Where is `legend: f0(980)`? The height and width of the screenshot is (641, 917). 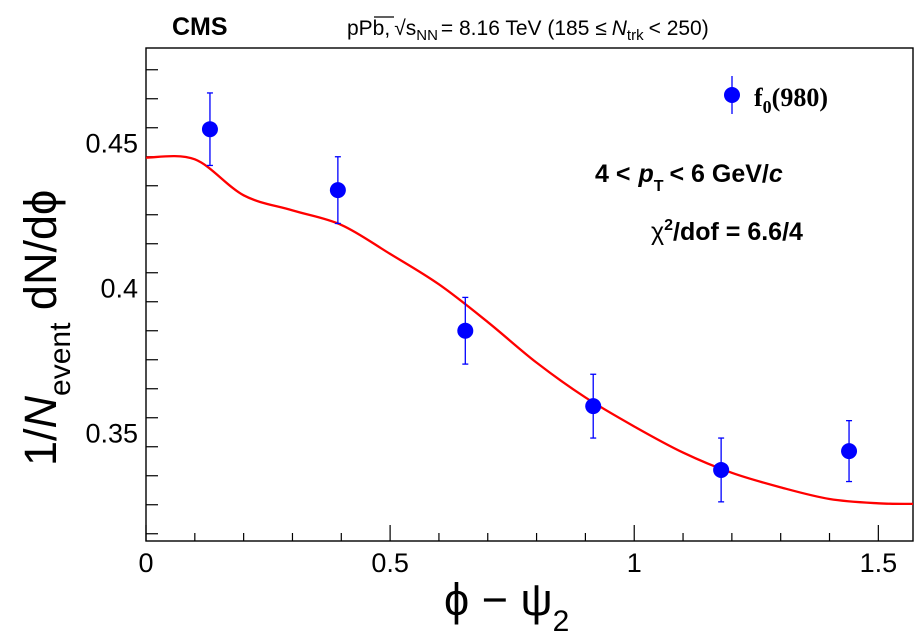
legend: f0(980) is located at coordinates (776, 96).